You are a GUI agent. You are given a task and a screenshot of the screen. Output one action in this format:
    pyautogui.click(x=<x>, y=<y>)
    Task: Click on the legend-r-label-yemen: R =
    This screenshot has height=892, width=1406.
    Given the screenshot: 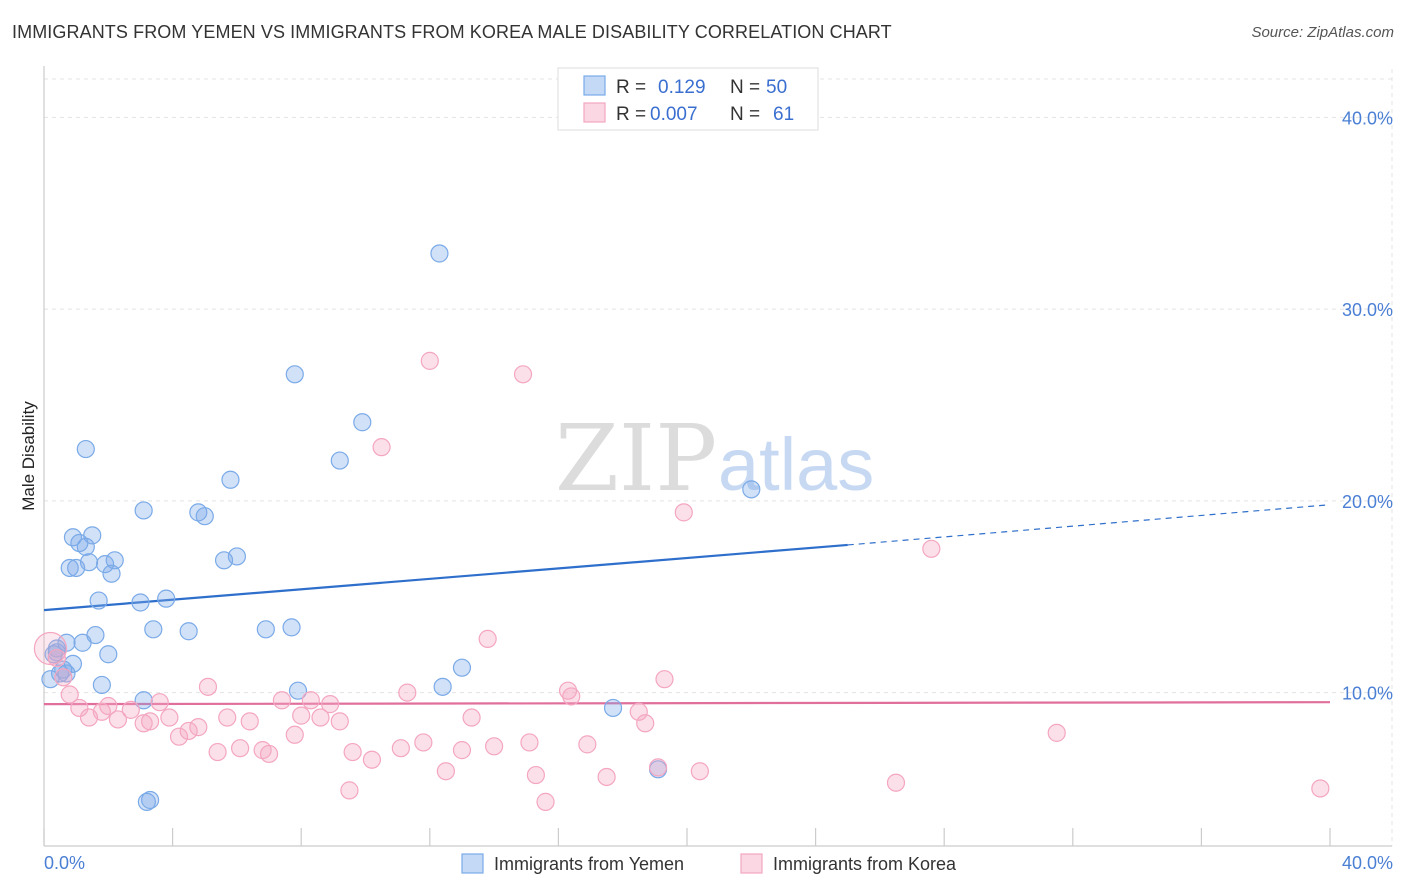 What is the action you would take?
    pyautogui.click(x=631, y=87)
    